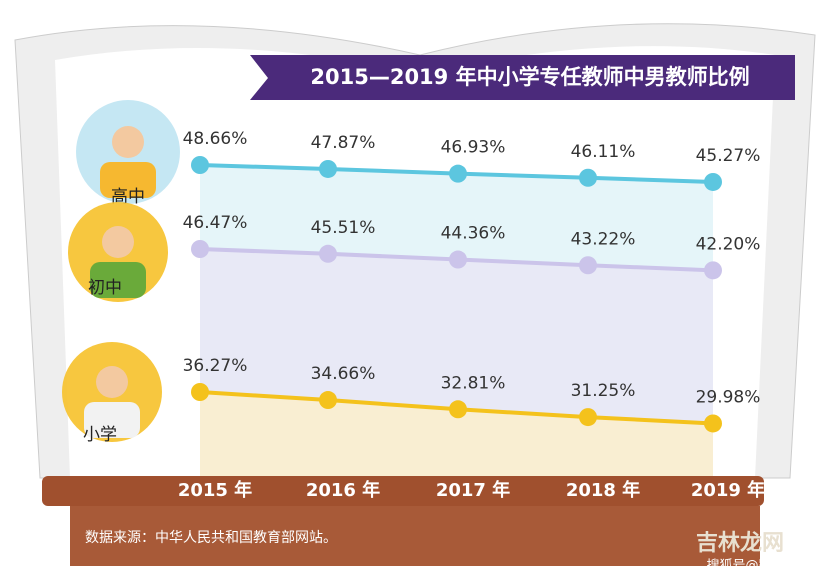 The width and height of the screenshot is (830, 579). What do you see at coordinates (343, 143) in the screenshot?
I see `value-label: 47.87%` at bounding box center [343, 143].